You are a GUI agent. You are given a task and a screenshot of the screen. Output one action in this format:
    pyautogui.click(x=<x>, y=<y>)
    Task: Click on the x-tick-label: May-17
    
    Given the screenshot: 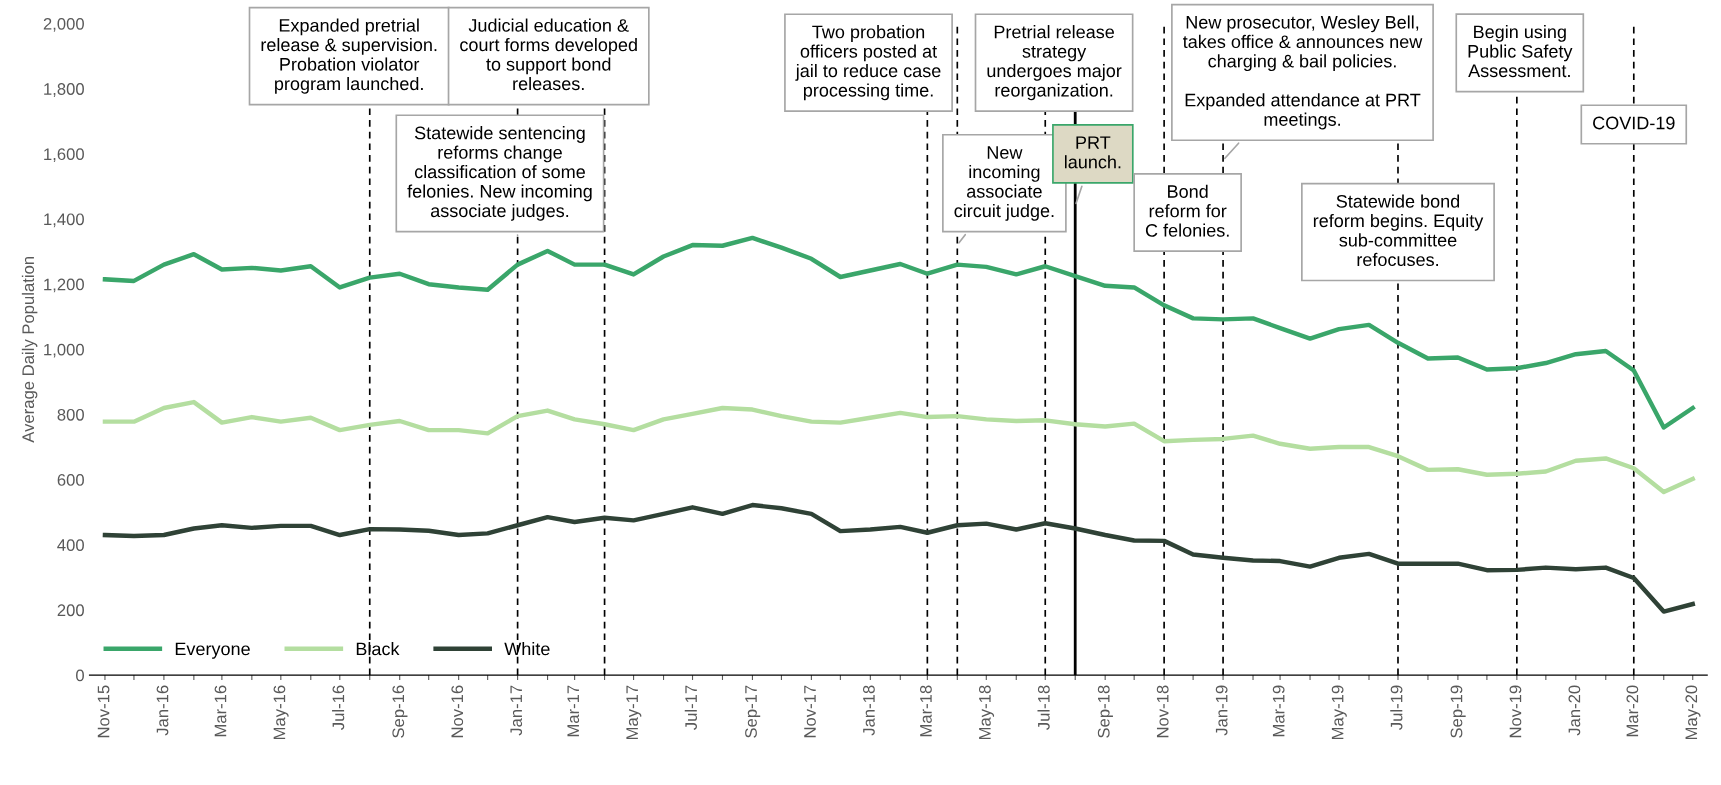 What is the action you would take?
    pyautogui.click(x=634, y=712)
    